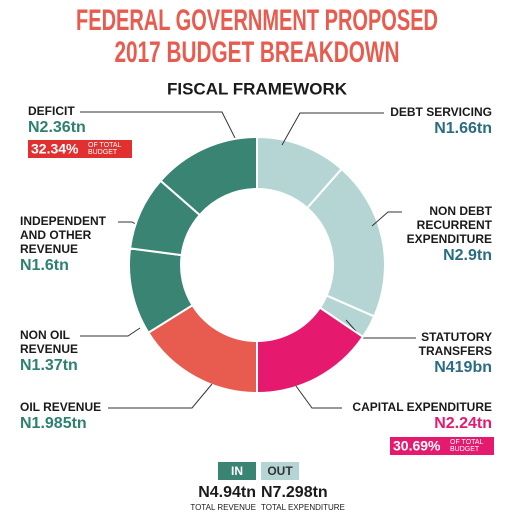 The width and height of the screenshot is (513, 528). What do you see at coordinates (57, 127) in the screenshot?
I see `value-label: N2.36tn` at bounding box center [57, 127].